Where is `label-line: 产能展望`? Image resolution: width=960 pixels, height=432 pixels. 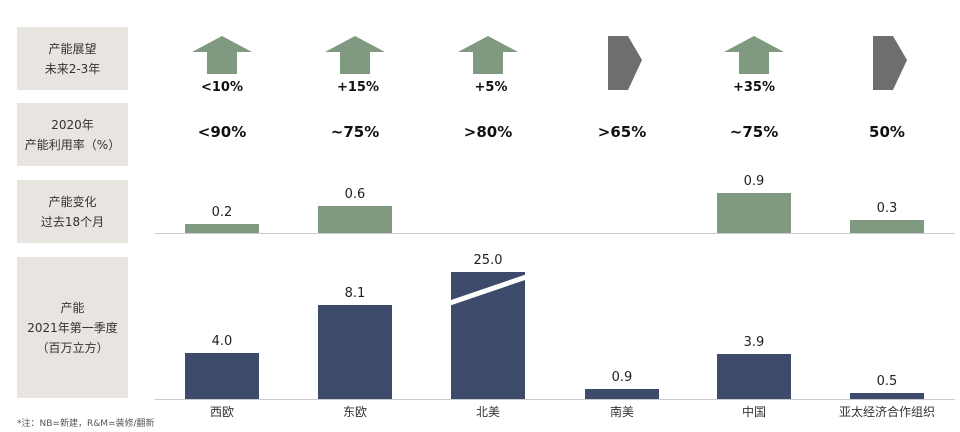 label-line: 产能展望 is located at coordinates (72, 48).